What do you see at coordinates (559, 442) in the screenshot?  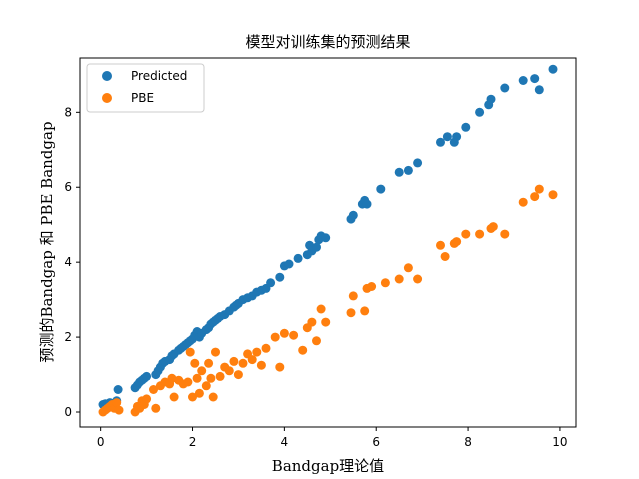 I see `x-tick-label: 10` at bounding box center [559, 442].